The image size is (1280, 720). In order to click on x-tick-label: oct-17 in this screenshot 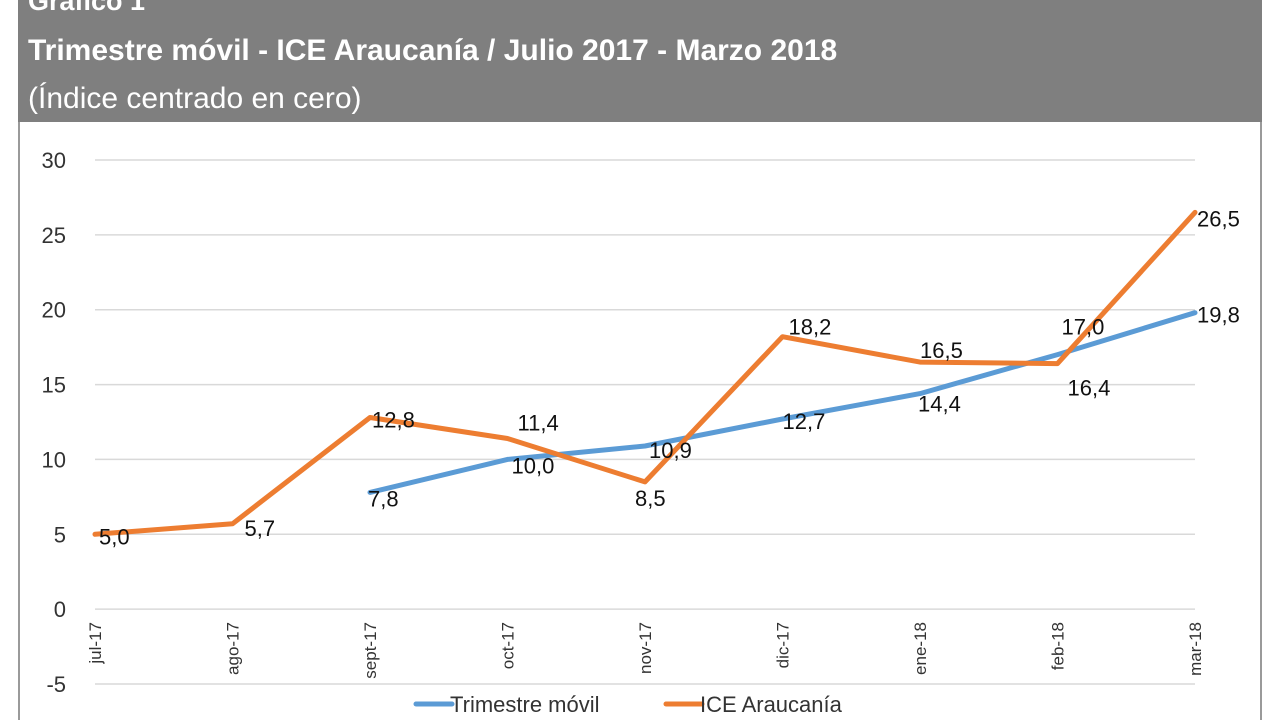, I will do `click(508, 645)`.